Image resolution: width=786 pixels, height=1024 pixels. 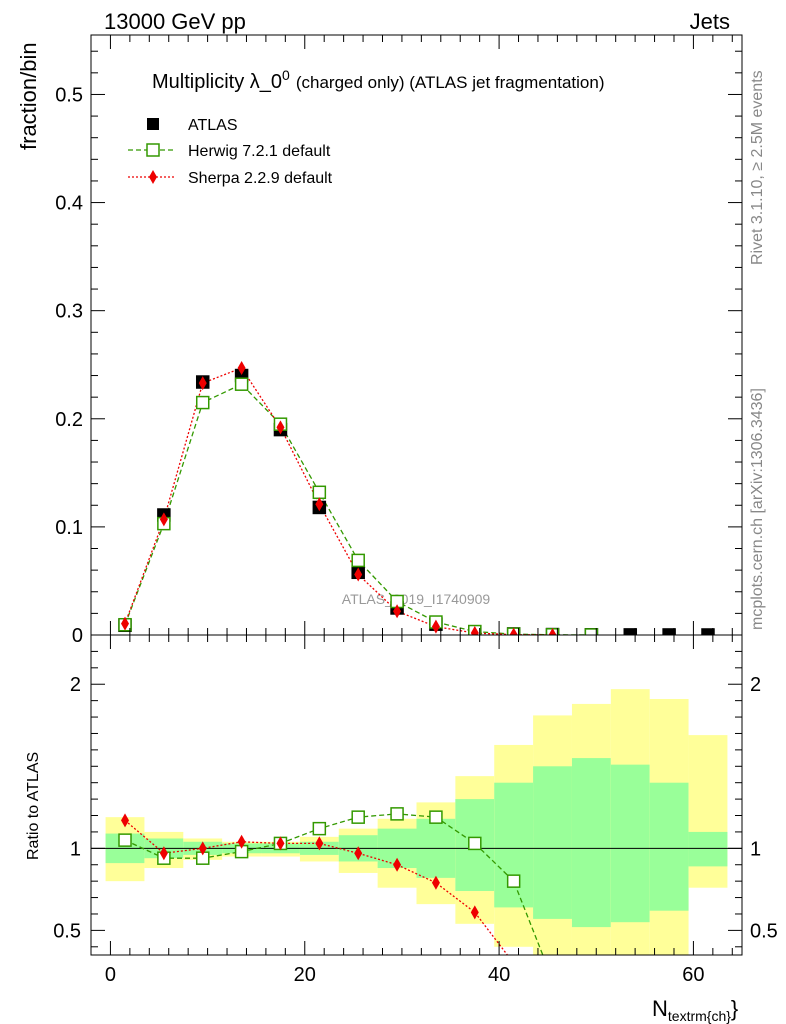 What do you see at coordinates (153, 150) in the screenshot?
I see `legend-herwig-marker` at bounding box center [153, 150].